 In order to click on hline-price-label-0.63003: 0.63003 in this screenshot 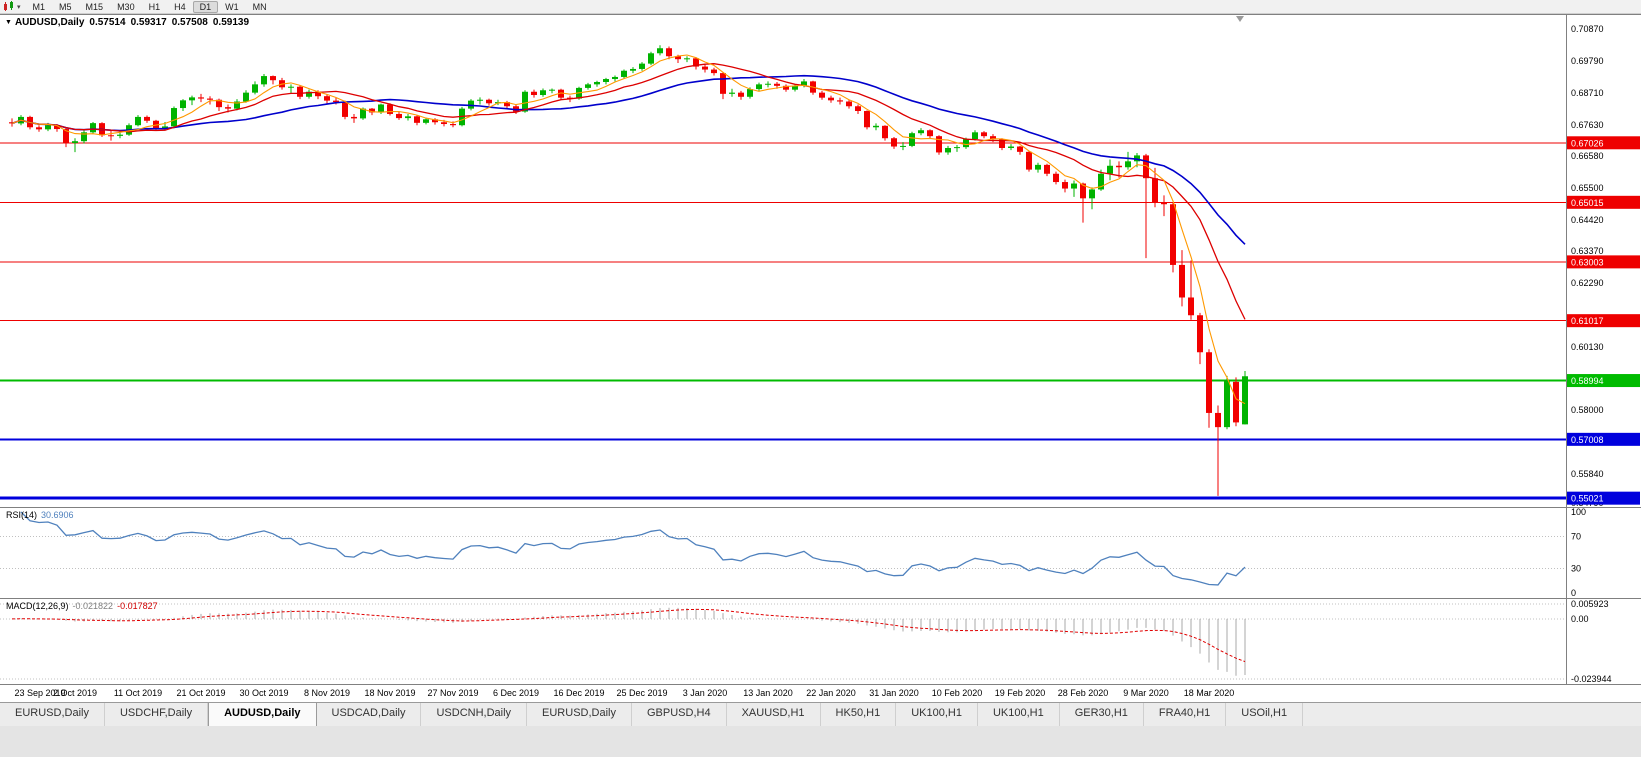, I will do `click(1603, 262)`.